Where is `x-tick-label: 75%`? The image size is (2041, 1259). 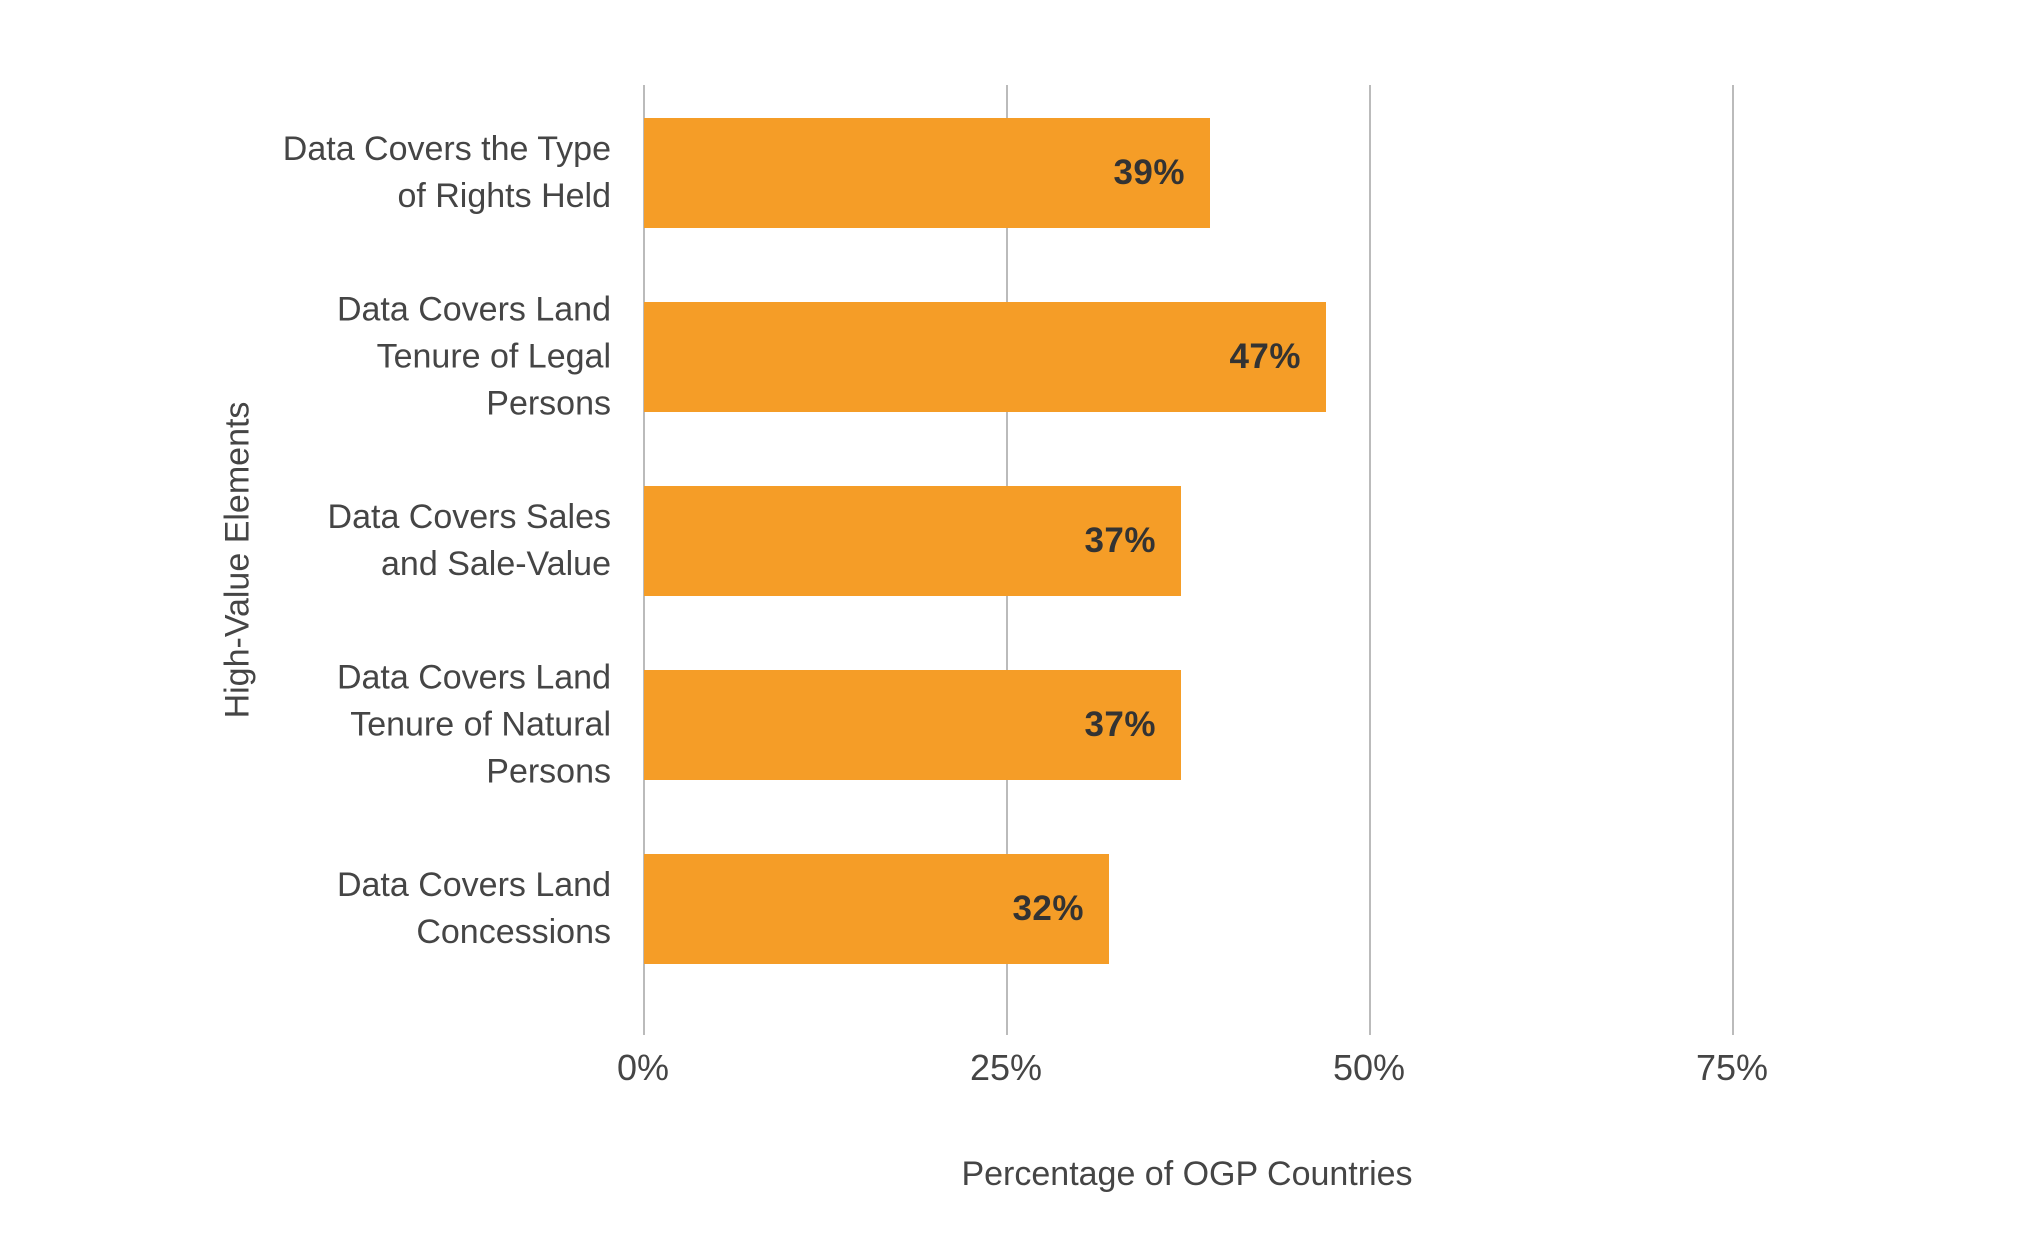 x-tick-label: 75% is located at coordinates (1732, 1067).